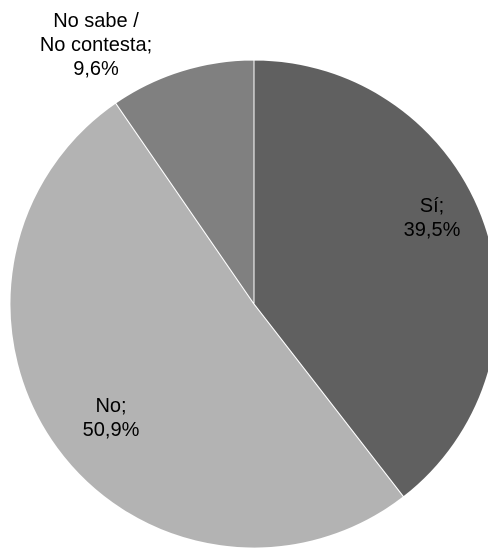 The width and height of the screenshot is (488, 550). I want to click on pie-slice-label-line: No;, so click(110, 406).